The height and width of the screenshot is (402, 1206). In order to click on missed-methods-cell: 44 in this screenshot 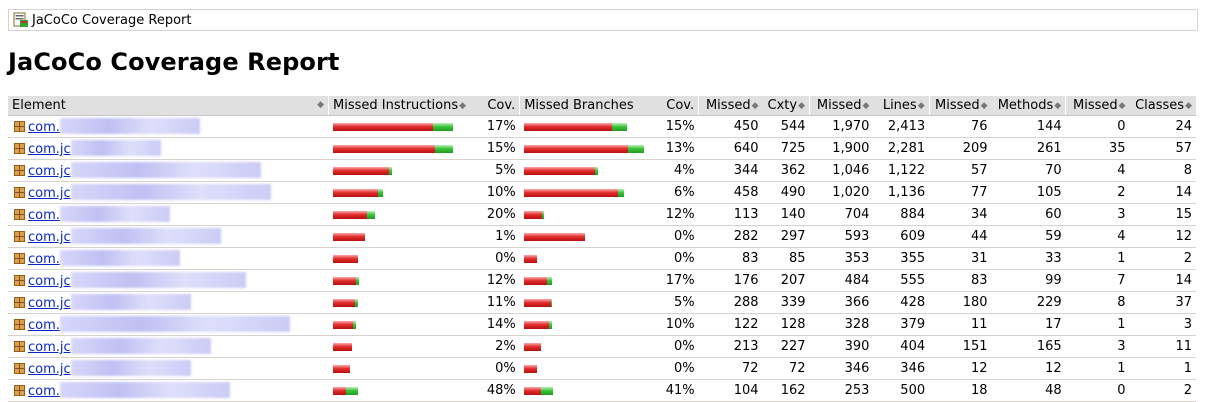, I will do `click(960, 236)`.